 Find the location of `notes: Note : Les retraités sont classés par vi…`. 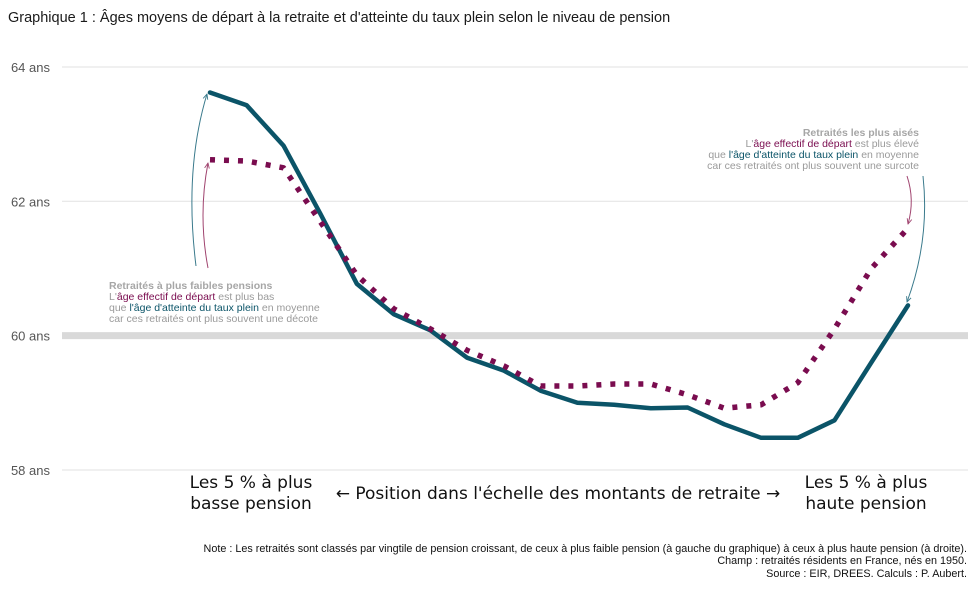

notes: Note : Les retraités sont classés par vi… is located at coordinates (585, 561).